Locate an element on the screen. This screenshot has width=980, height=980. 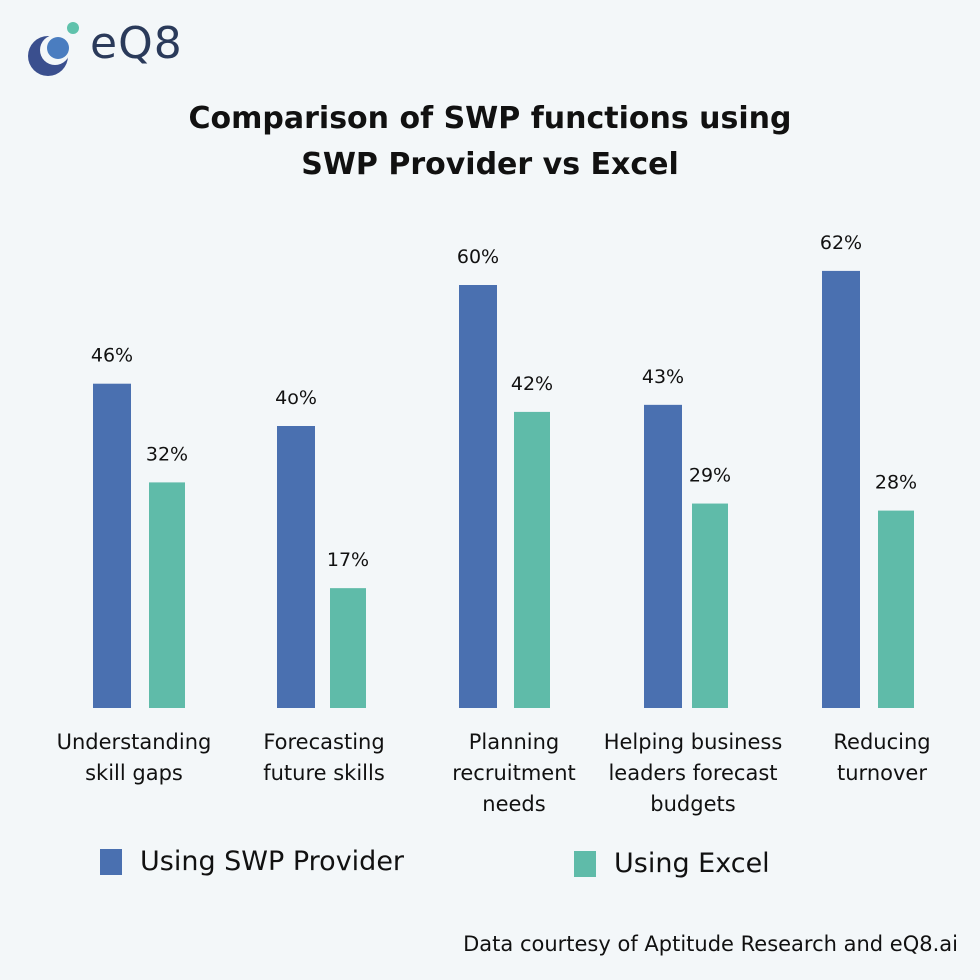
logo-text: eQ8 is located at coordinates (136, 43).